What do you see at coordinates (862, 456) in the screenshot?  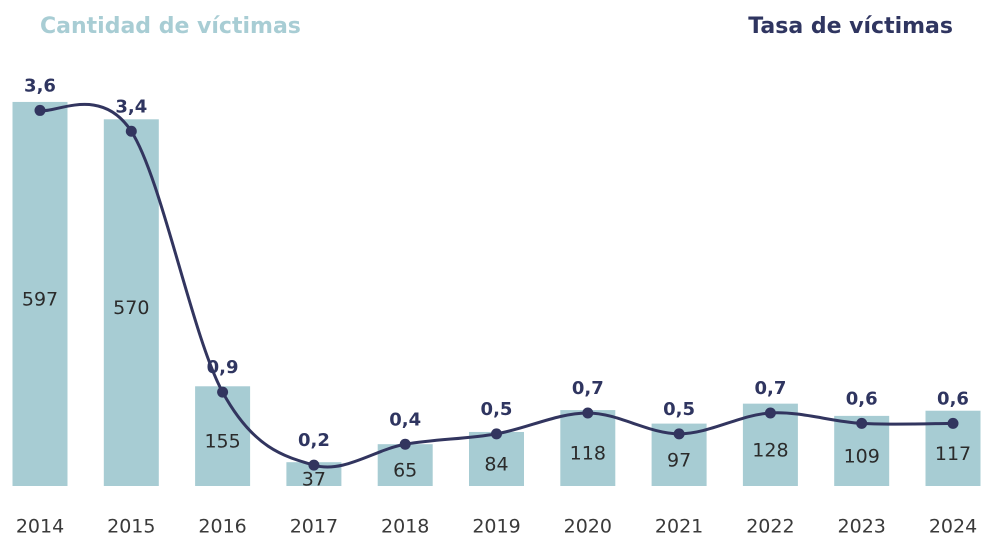 I see `bar-label: 109` at bounding box center [862, 456].